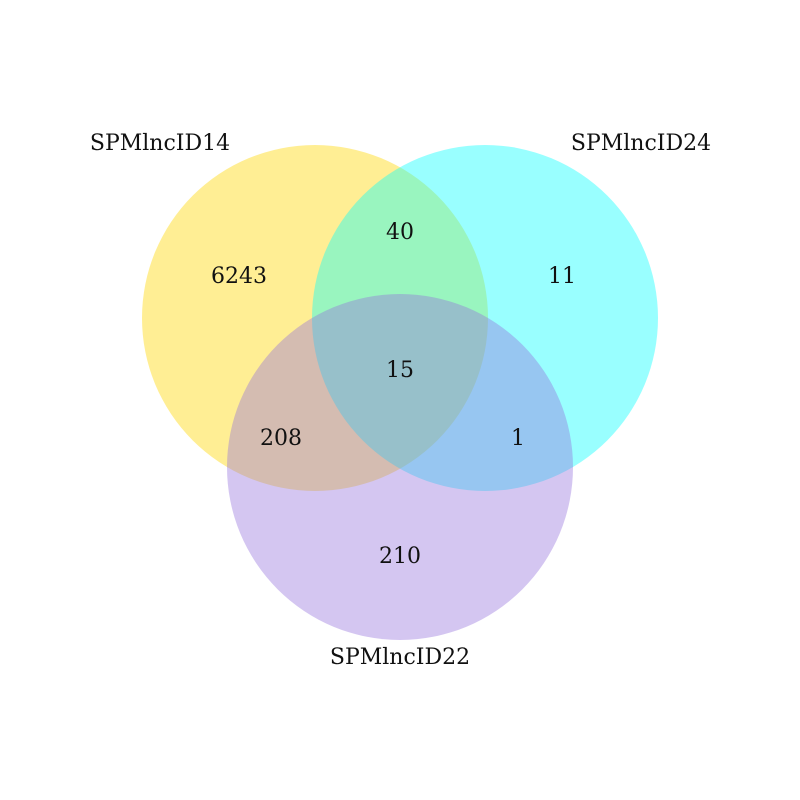 This screenshot has height=800, width=800. I want to click on set-label-c: SPMlncID22, so click(400, 657).